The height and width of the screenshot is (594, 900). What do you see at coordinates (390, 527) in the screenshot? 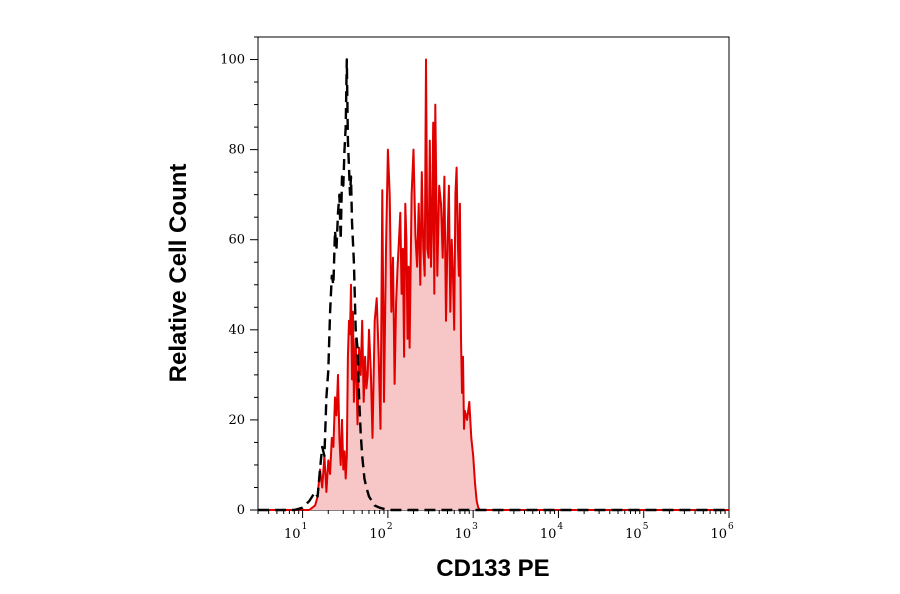
I see `x-tick-exponent: 2` at bounding box center [390, 527].